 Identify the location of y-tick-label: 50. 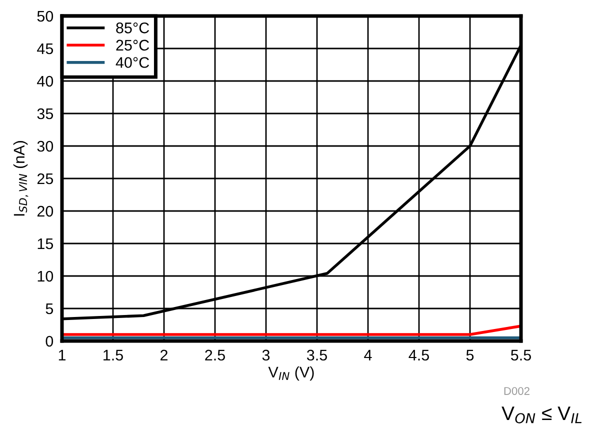
(45, 16).